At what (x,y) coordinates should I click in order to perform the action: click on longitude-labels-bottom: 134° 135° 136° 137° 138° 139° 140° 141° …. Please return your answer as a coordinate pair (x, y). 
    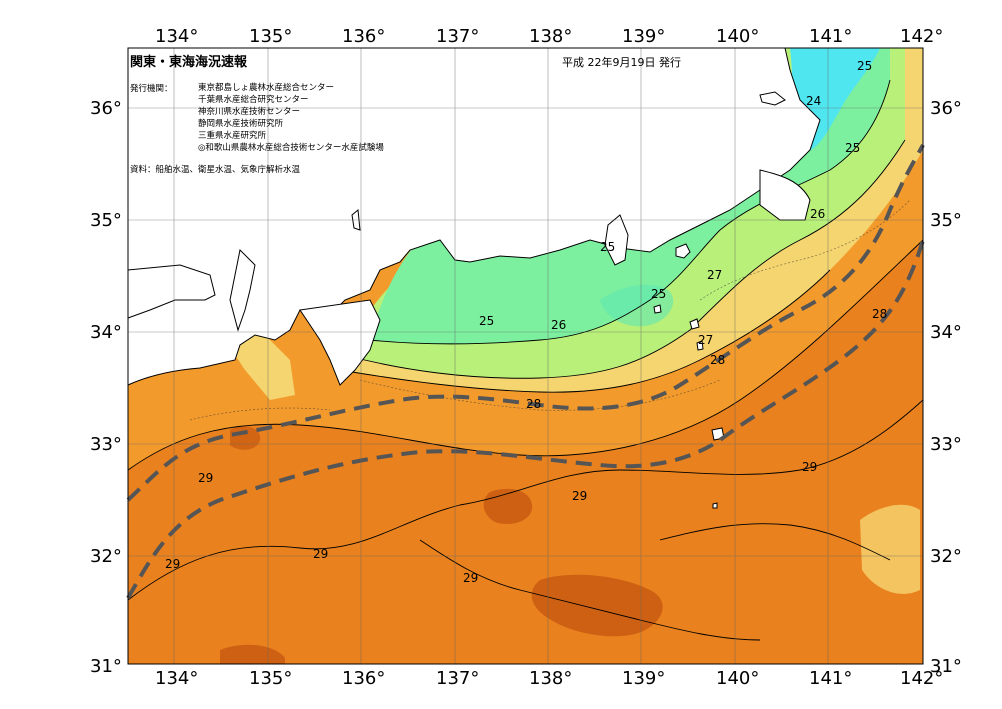
    Looking at the image, I should click on (549, 678).